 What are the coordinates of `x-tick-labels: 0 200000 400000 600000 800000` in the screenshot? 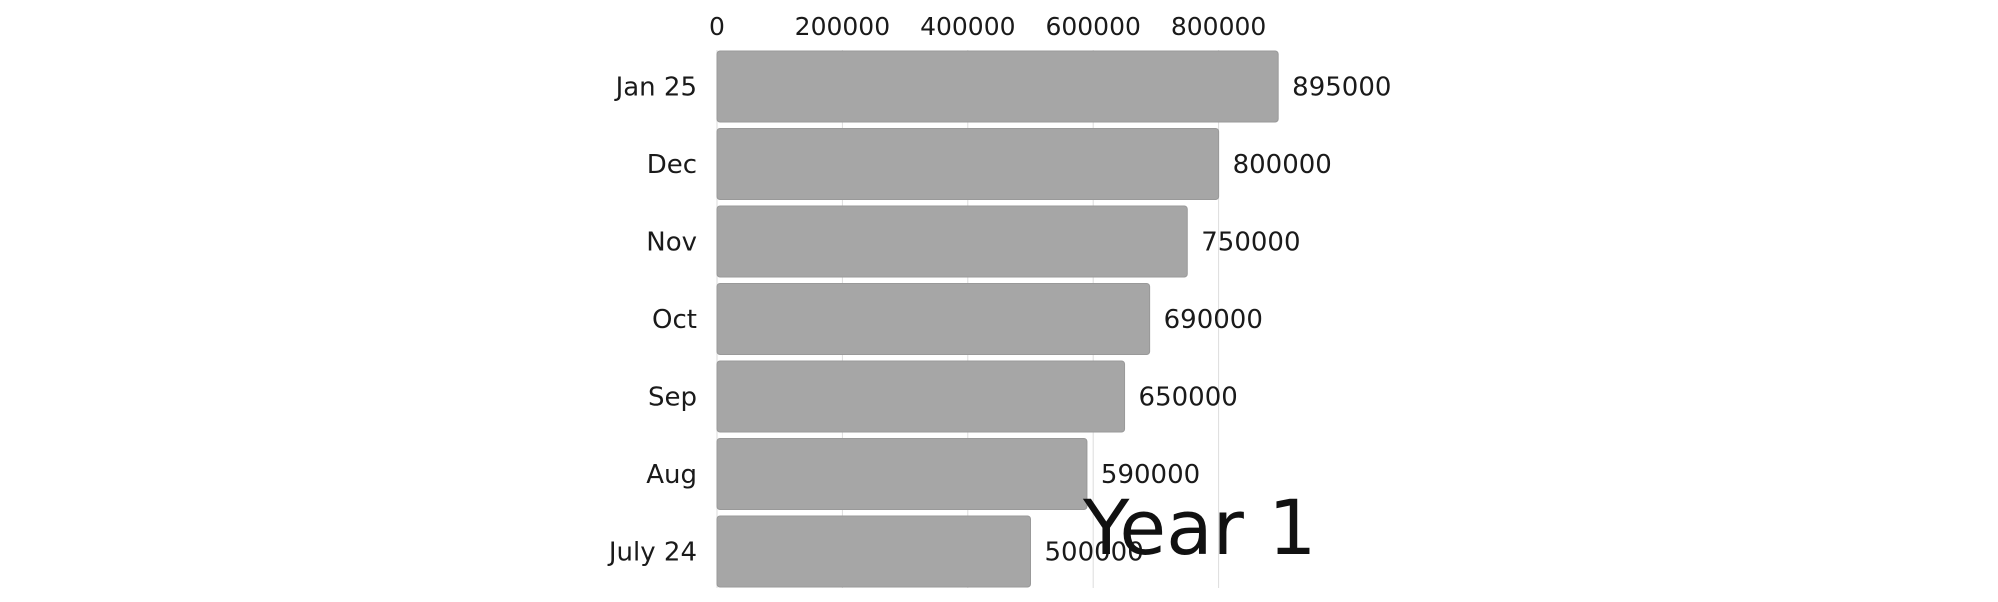 It's located at (987, 26).